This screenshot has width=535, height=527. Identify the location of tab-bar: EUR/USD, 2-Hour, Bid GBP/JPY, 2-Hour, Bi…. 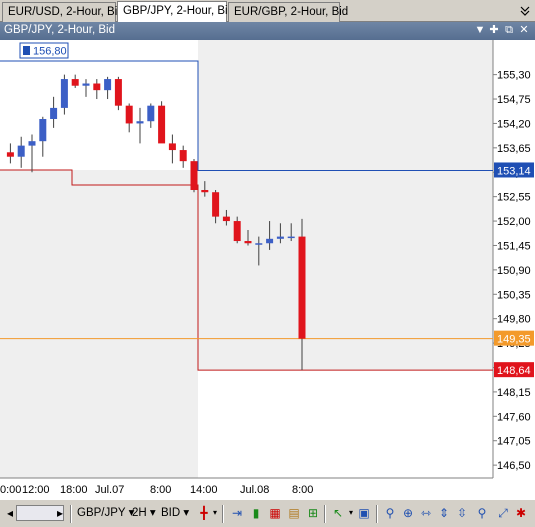
(267, 11).